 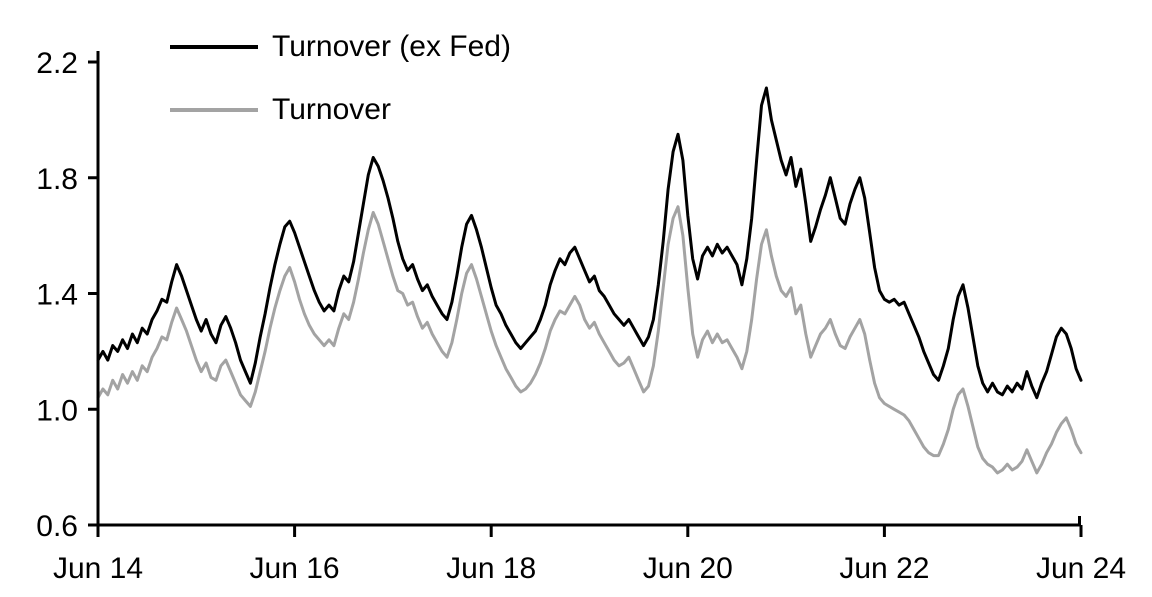 I want to click on legend-line-gray-icon, so click(x=214, y=110).